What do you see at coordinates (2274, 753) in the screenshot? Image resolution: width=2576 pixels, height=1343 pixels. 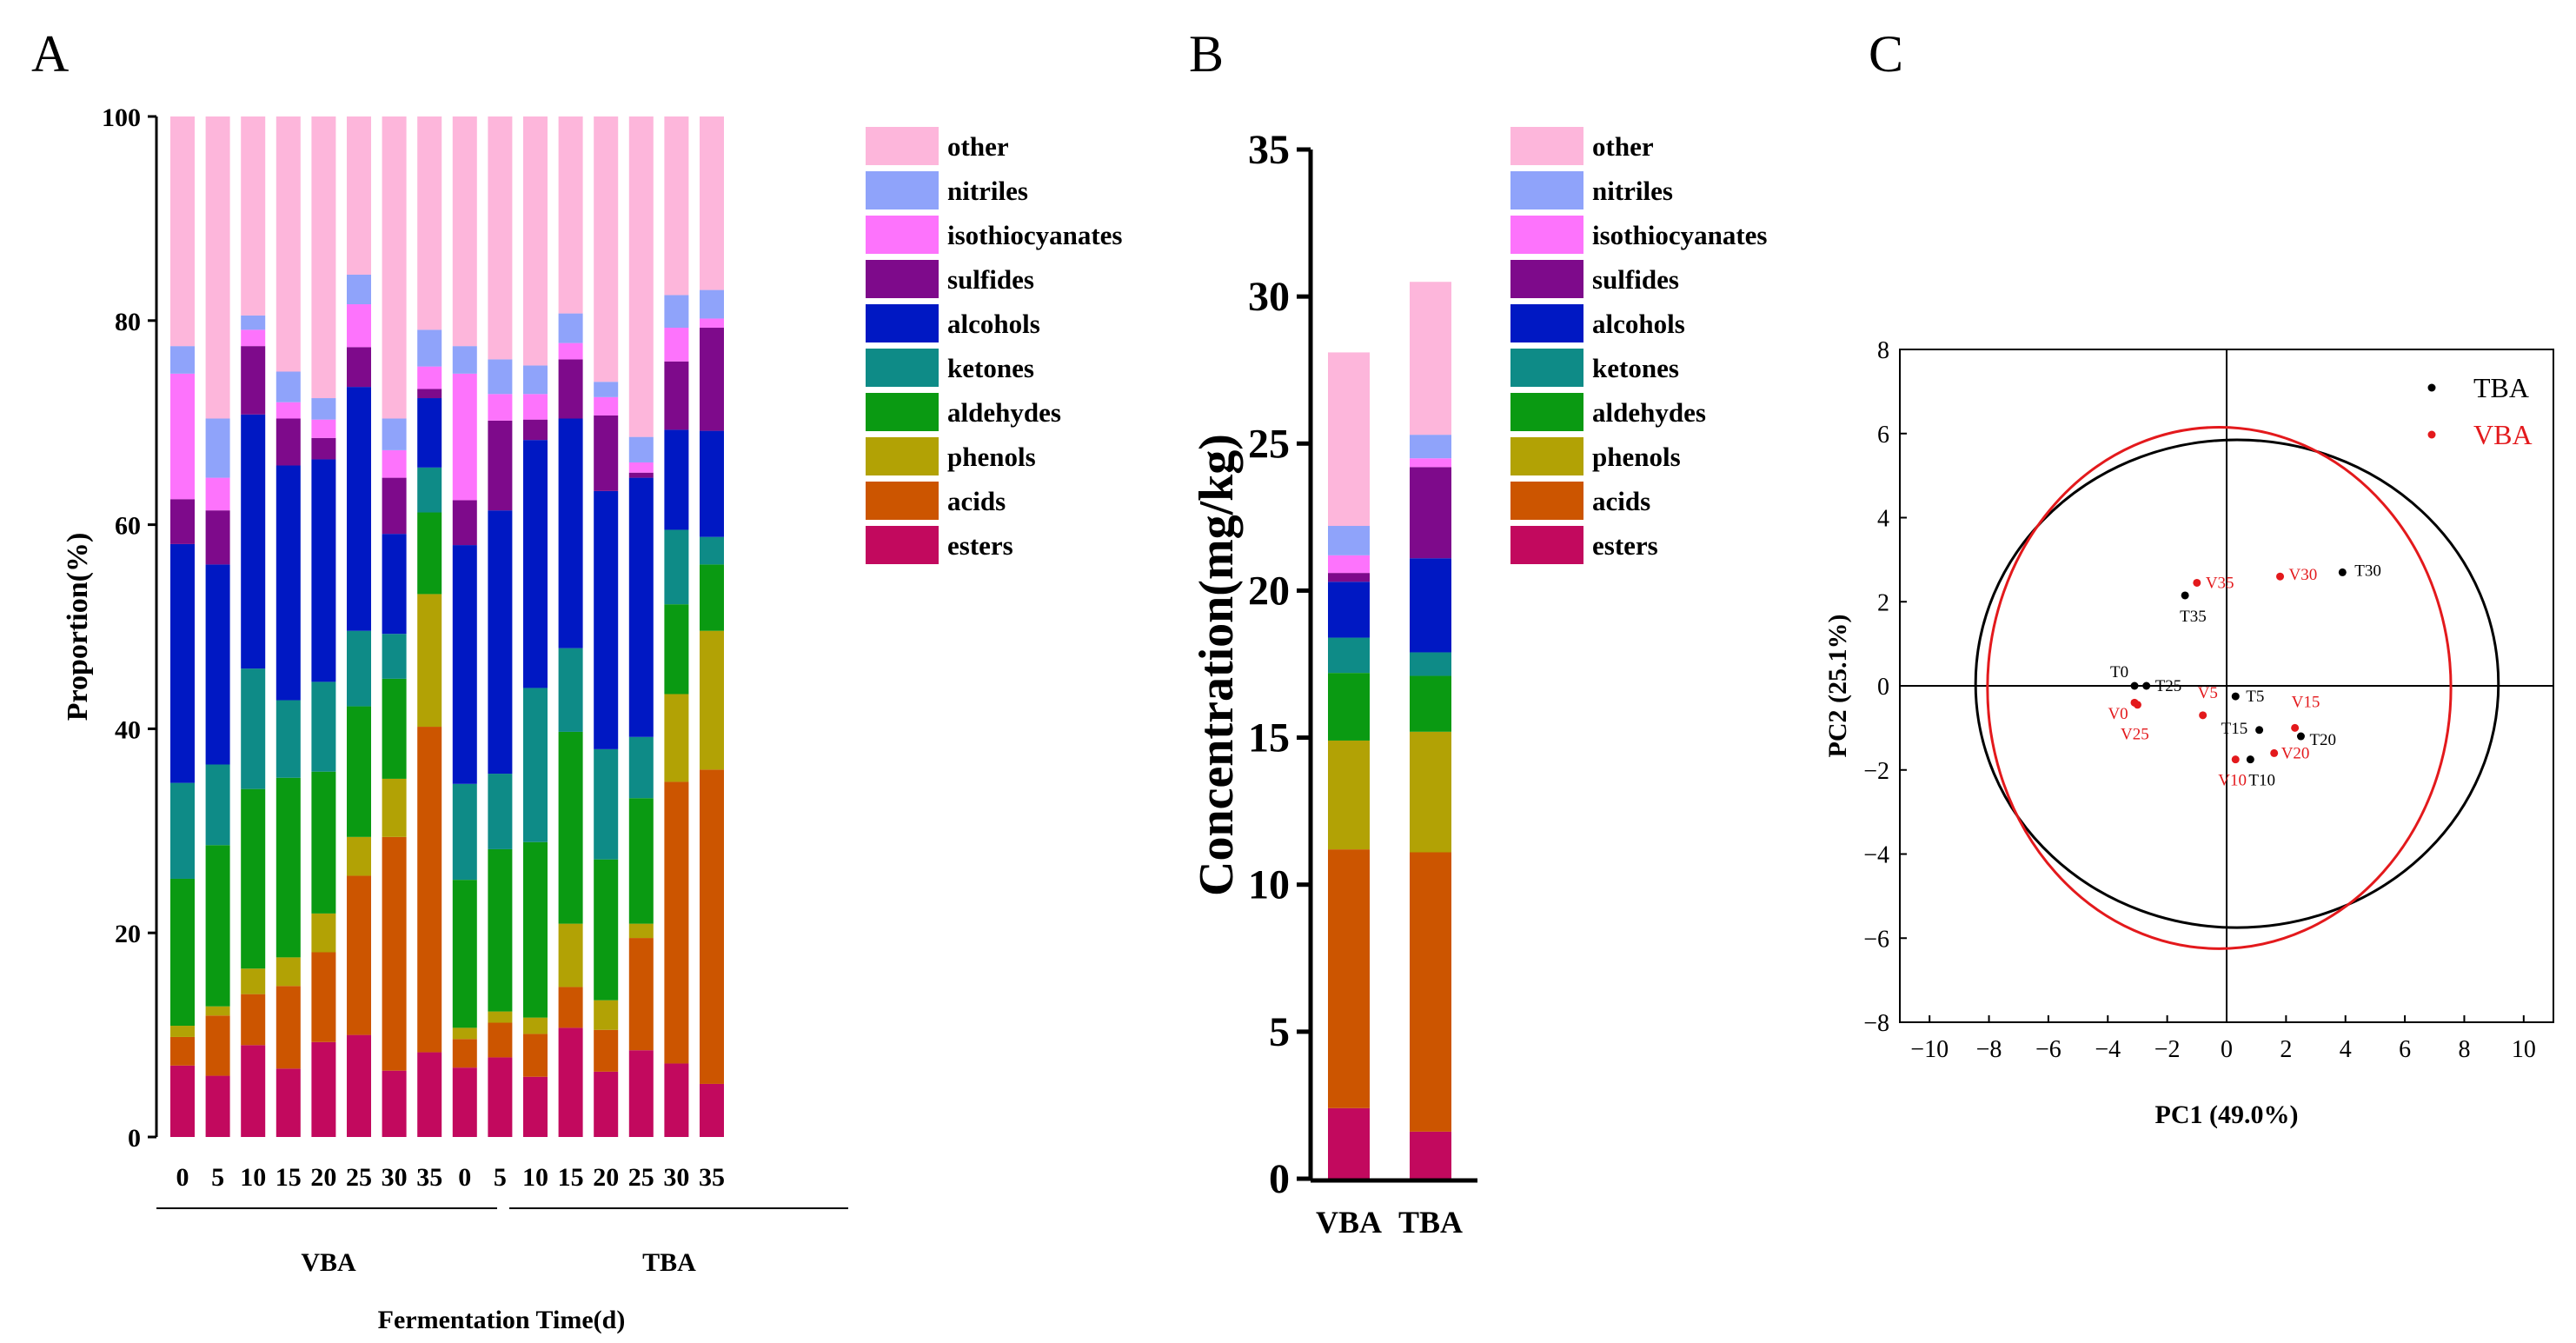 I see `c-point-v20` at bounding box center [2274, 753].